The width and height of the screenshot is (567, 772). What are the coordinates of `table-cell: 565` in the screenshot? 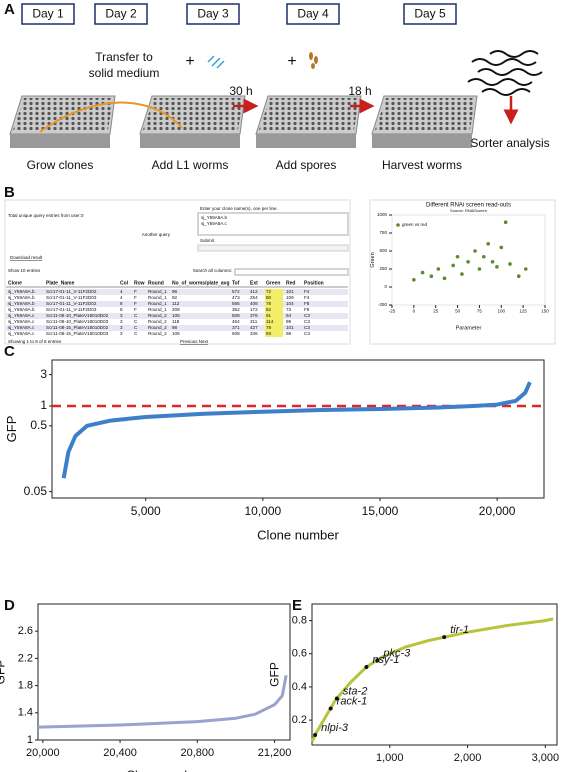 It's located at (236, 303).